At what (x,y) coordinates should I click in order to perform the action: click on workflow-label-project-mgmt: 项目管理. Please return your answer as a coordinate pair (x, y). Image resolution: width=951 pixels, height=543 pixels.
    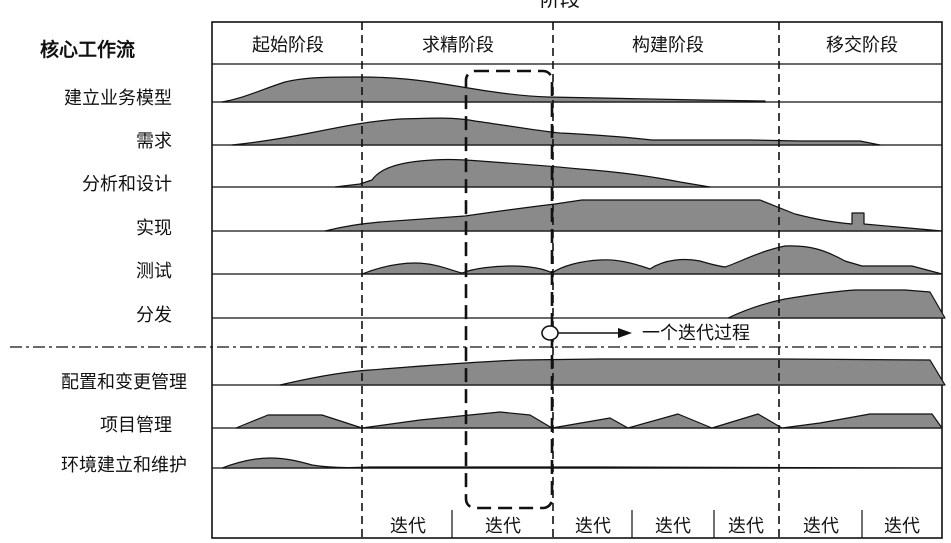
    Looking at the image, I should click on (136, 425).